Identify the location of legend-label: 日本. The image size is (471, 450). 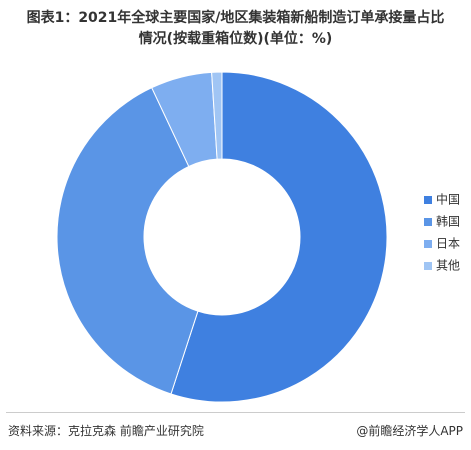
(448, 244).